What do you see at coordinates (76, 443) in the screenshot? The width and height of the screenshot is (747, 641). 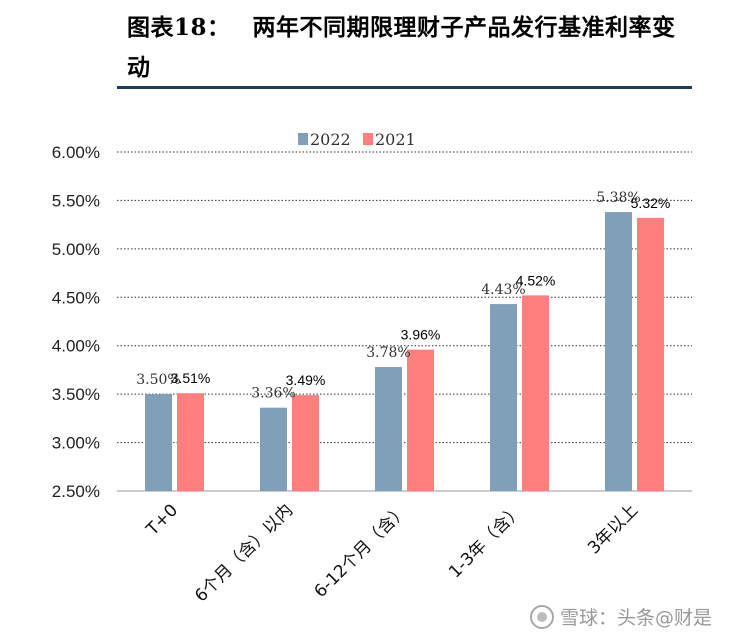 I see `y-tick-label: 3.00%` at bounding box center [76, 443].